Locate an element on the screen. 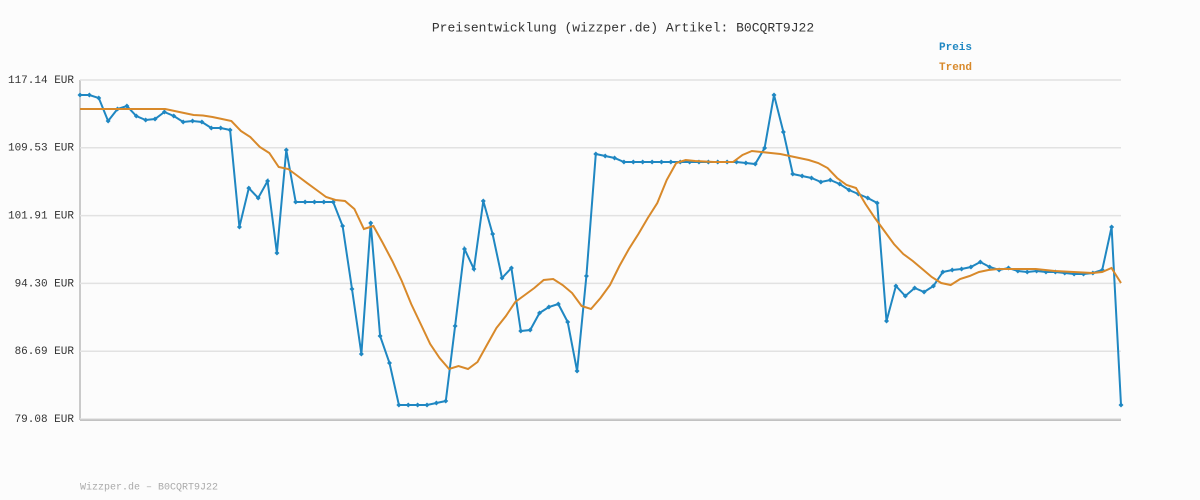  y-tick-label: 94.30 EUR is located at coordinates (45, 284).